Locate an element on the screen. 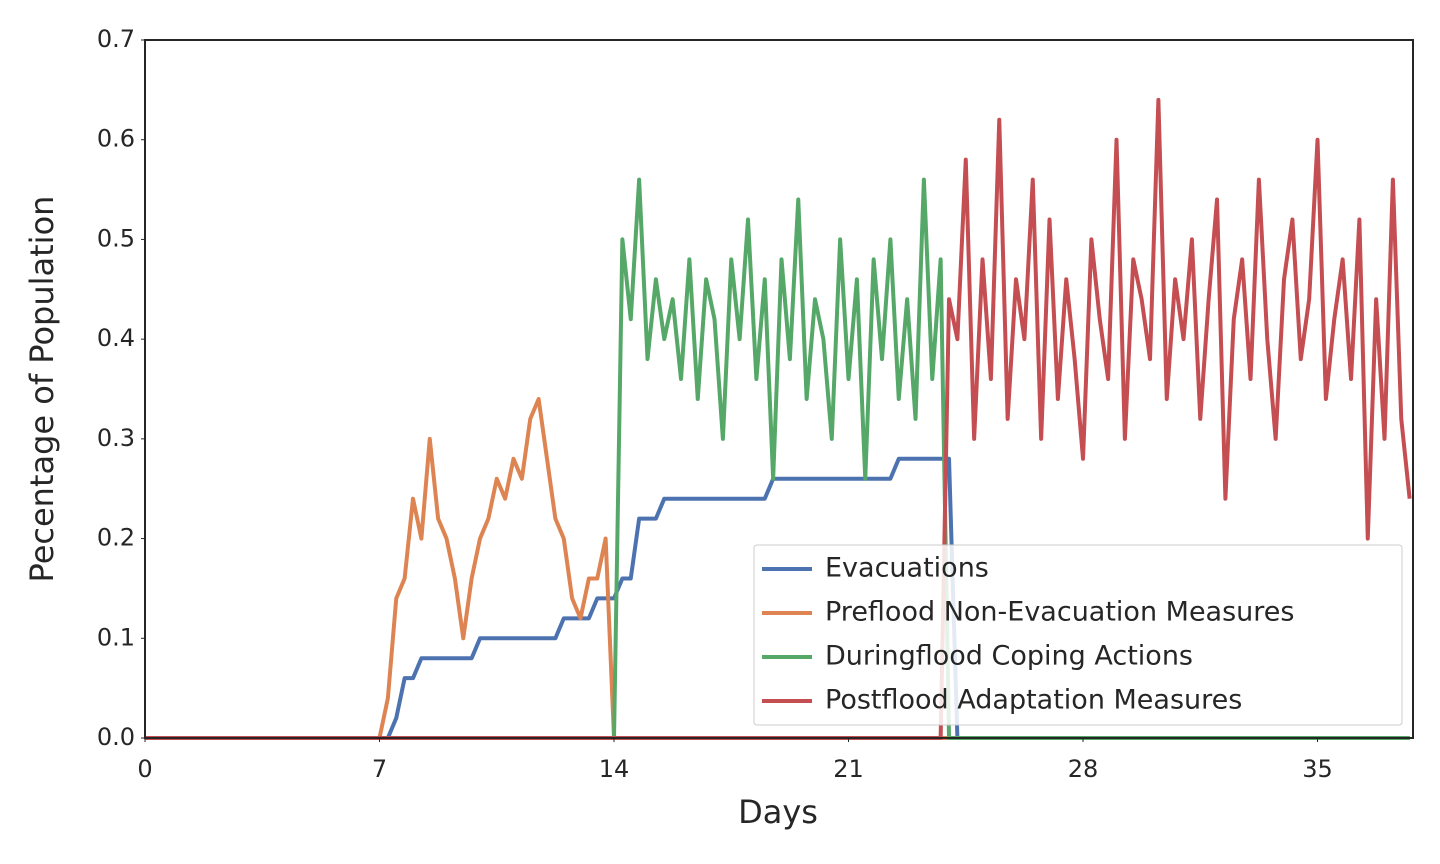 This screenshot has height=864, width=1440. x-tick-label: 35 is located at coordinates (1317, 769).